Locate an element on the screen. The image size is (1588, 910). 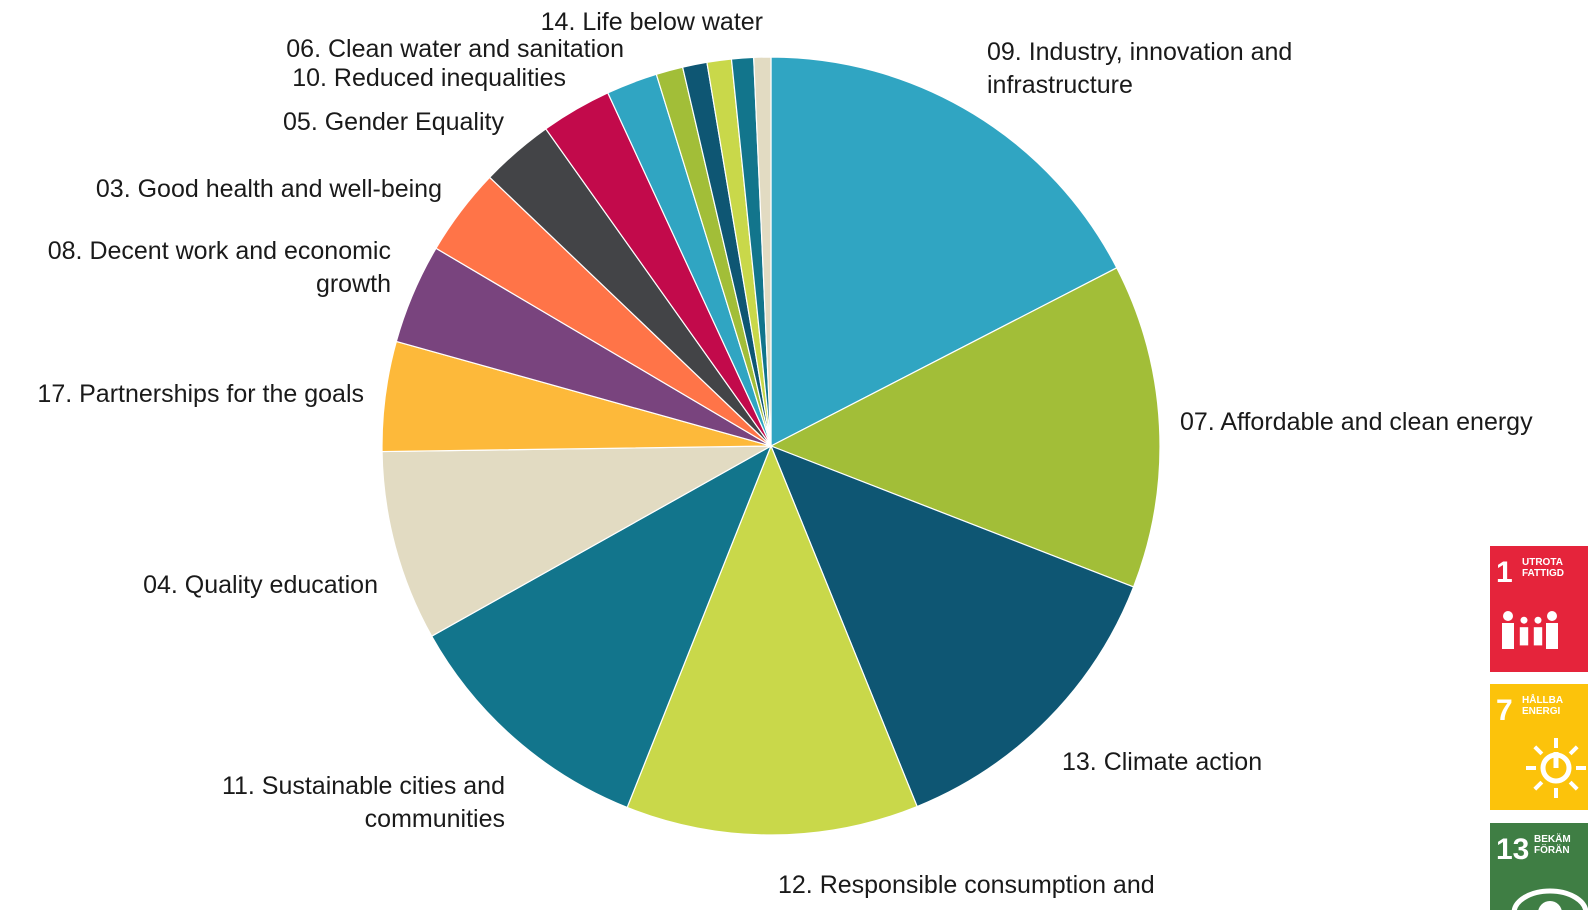
slice-label: 03. Good health and well-being is located at coordinates (269, 189).